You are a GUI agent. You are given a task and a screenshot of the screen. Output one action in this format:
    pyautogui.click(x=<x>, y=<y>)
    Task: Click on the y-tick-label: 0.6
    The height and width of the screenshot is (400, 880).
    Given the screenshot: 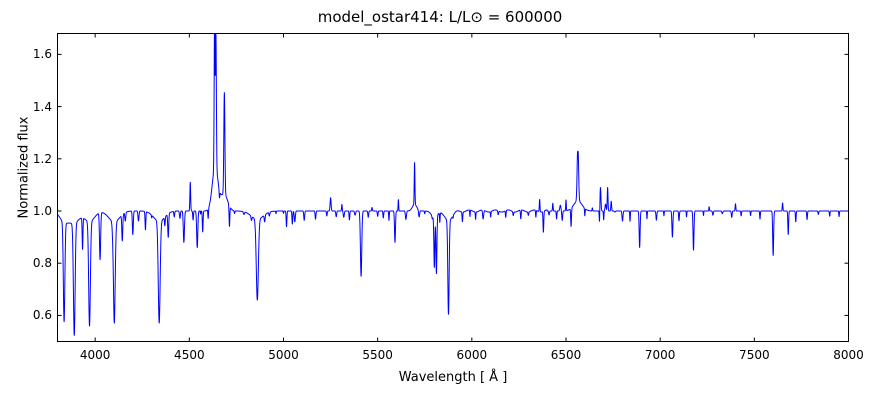 What is the action you would take?
    pyautogui.click(x=42, y=315)
    